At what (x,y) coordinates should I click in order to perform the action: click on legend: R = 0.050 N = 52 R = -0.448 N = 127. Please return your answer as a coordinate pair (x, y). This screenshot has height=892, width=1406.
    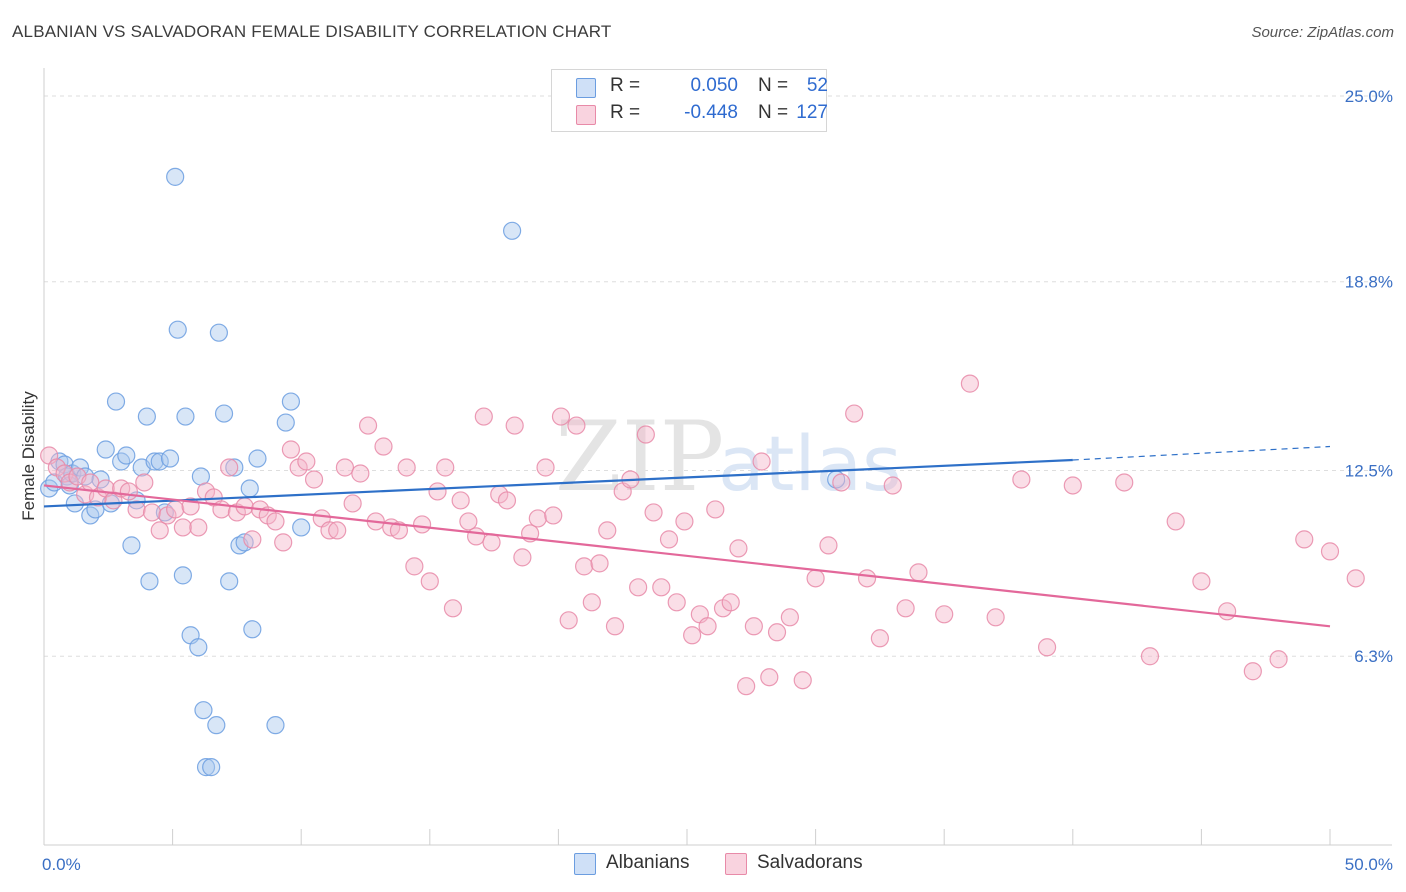
    Looking at the image, I should click on (689, 100).